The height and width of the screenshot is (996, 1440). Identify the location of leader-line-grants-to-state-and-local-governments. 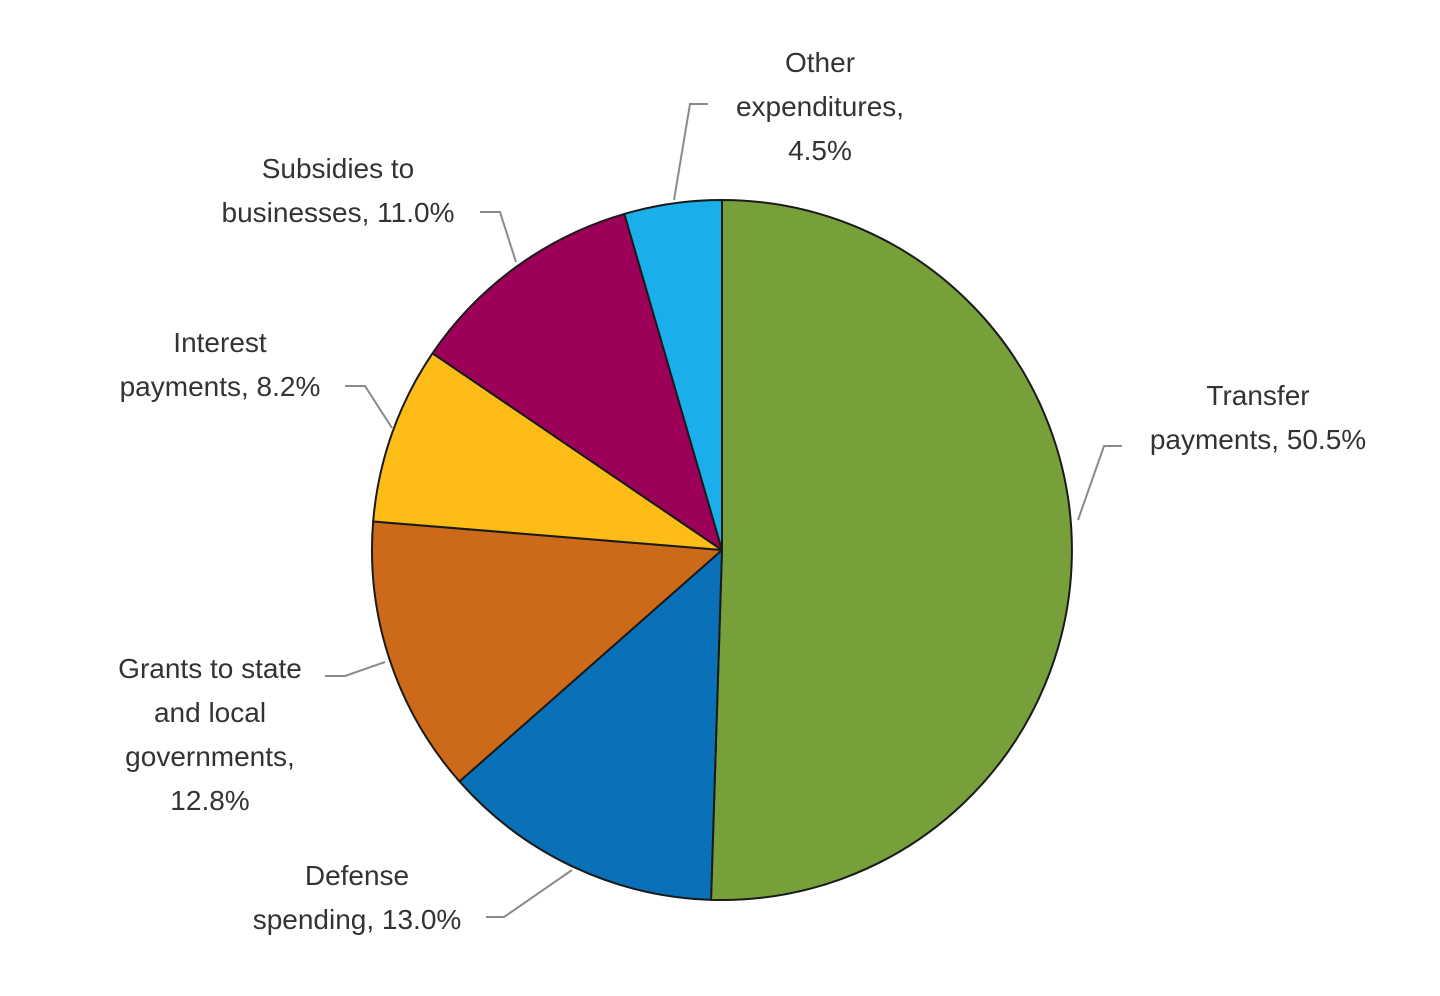
(355, 669).